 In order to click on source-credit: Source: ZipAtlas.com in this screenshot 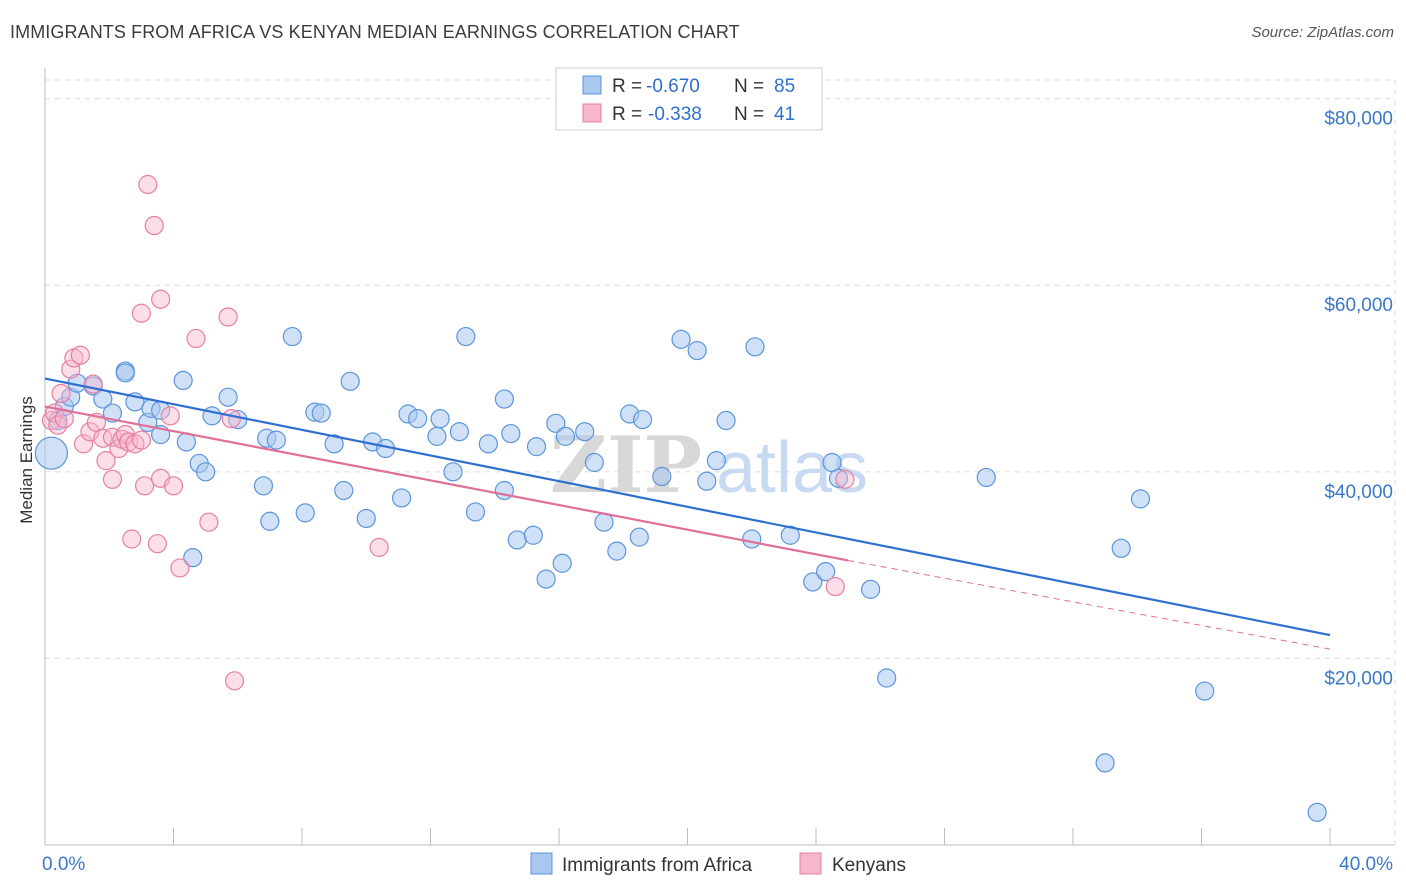, I will do `click(1322, 32)`.